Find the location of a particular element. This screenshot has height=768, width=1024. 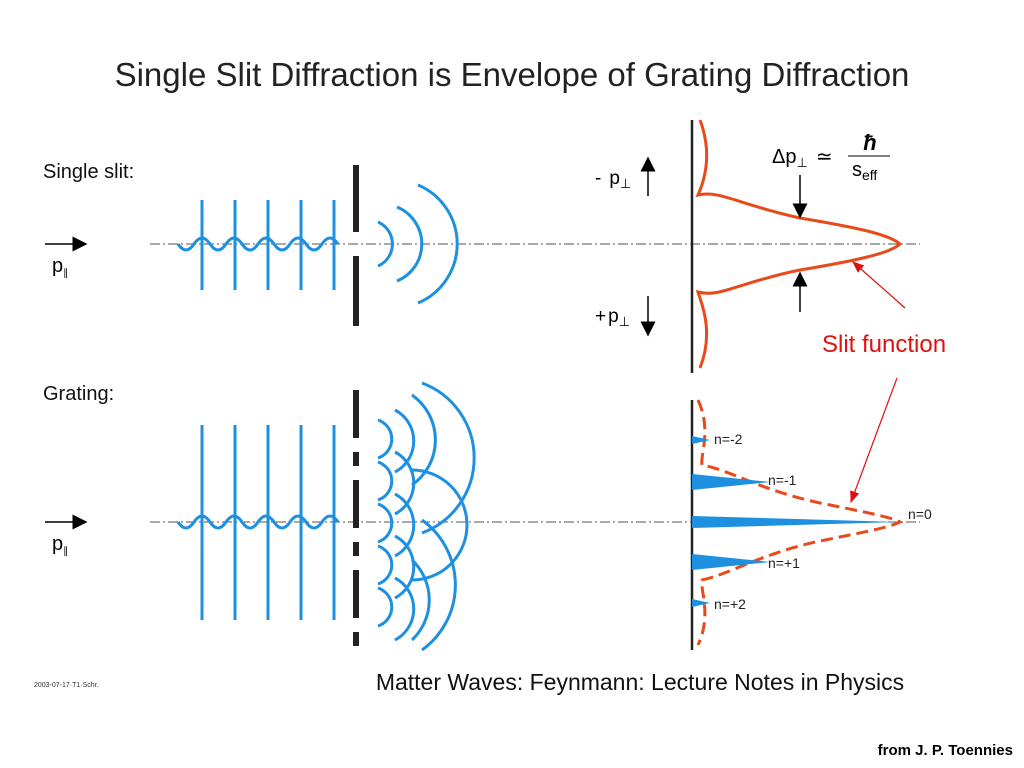

date-code: 2003-07-17·T1·Schr. is located at coordinates (66, 685).